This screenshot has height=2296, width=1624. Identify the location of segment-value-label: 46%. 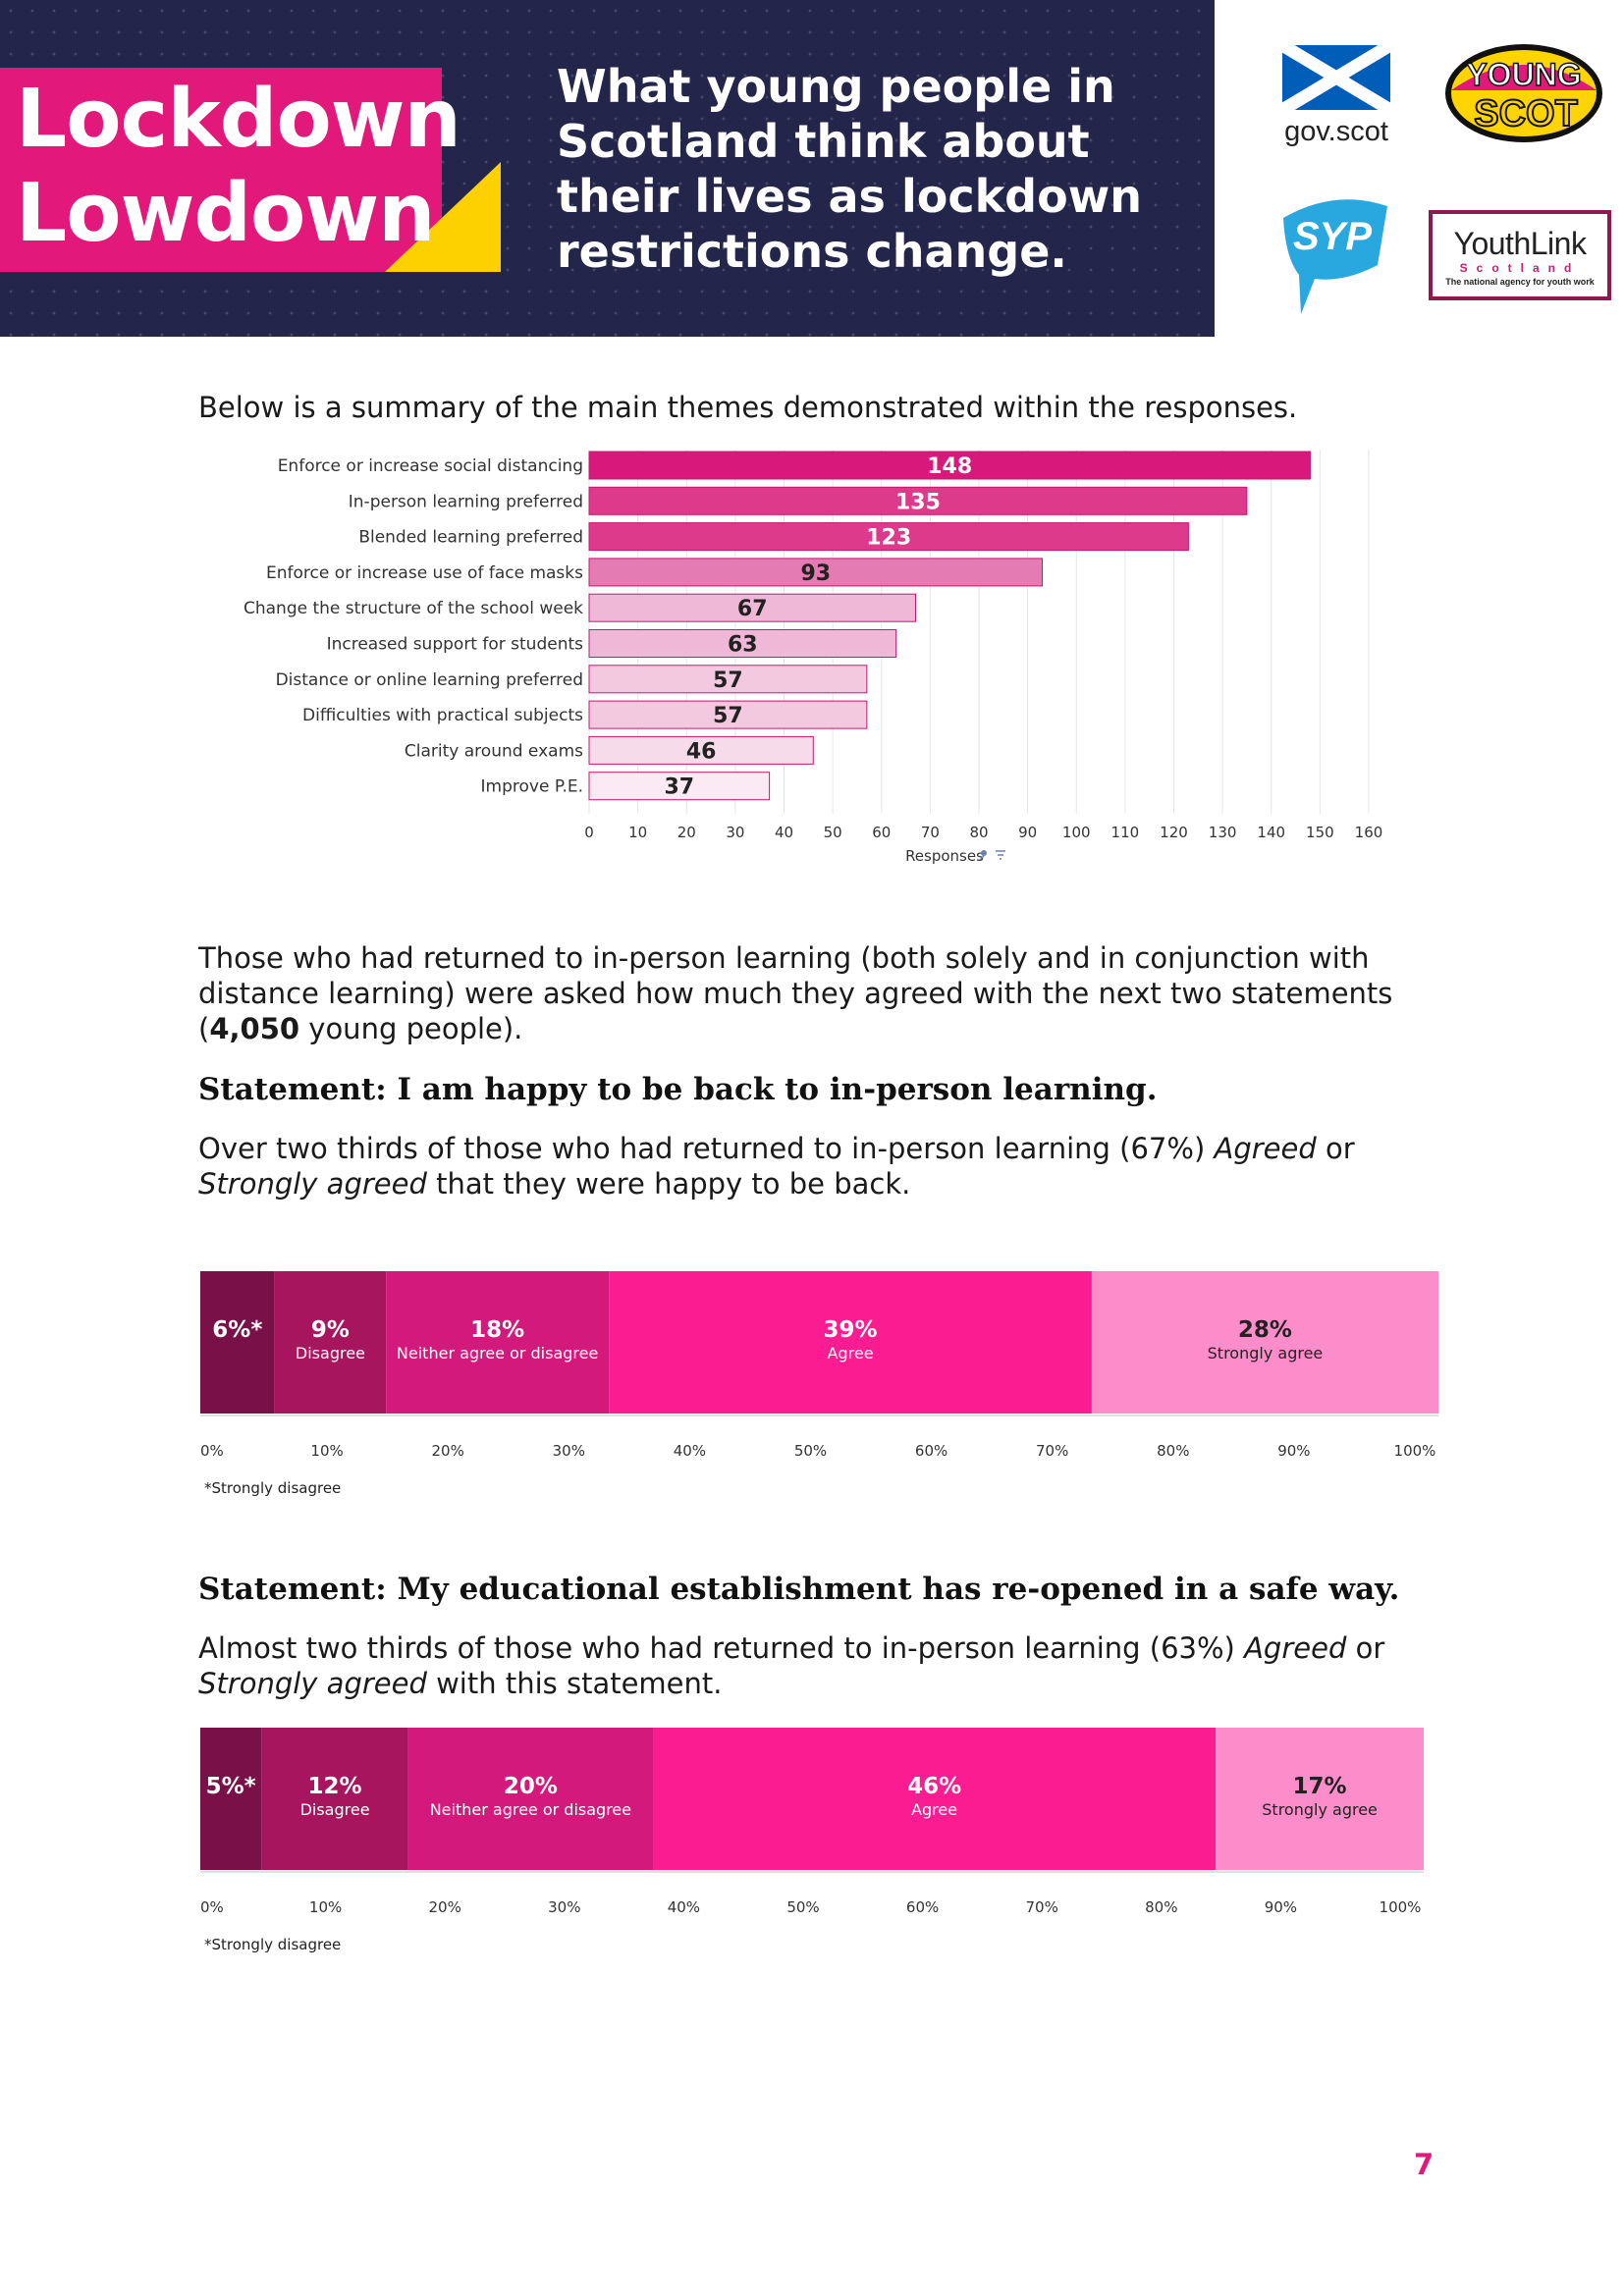
(934, 1786).